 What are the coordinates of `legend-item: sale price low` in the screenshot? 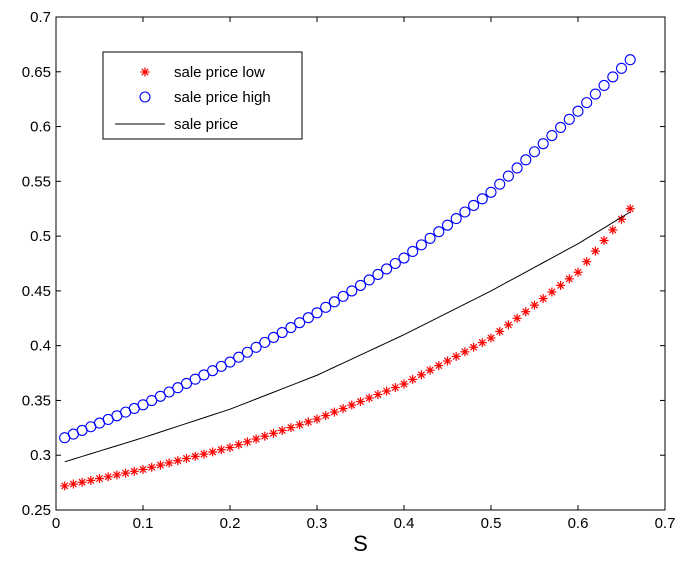 It's located at (202, 72).